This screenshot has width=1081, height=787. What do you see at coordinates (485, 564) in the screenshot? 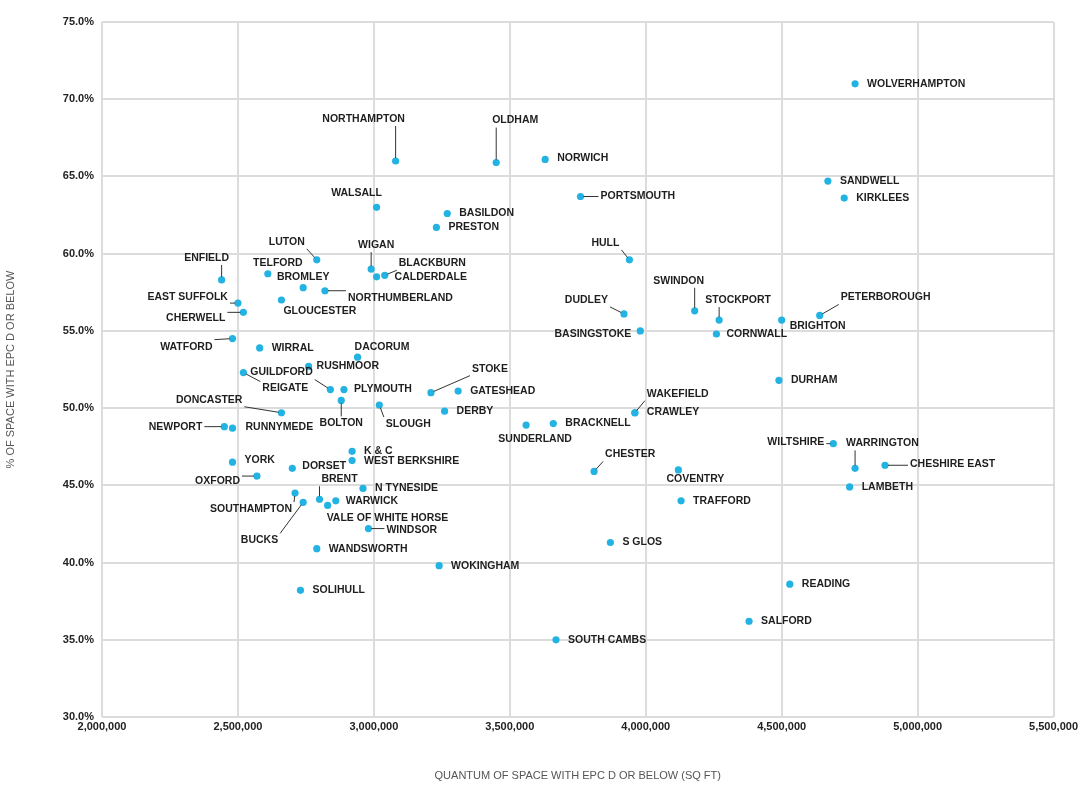
I see `annotation: WOKINGHAM` at bounding box center [485, 564].